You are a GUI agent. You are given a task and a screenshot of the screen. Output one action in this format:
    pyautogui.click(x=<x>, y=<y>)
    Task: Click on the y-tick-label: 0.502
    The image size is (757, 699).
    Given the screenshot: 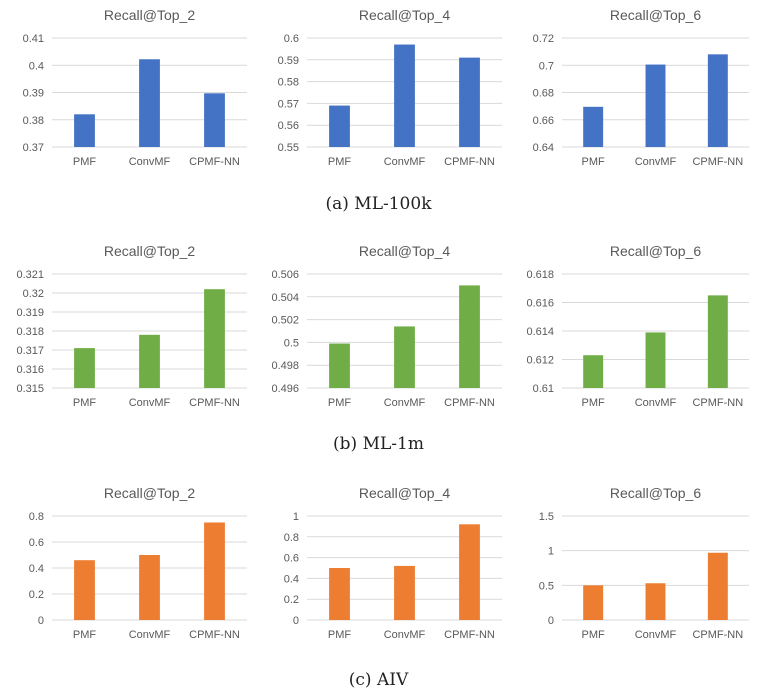 What is the action you would take?
    pyautogui.click(x=285, y=321)
    